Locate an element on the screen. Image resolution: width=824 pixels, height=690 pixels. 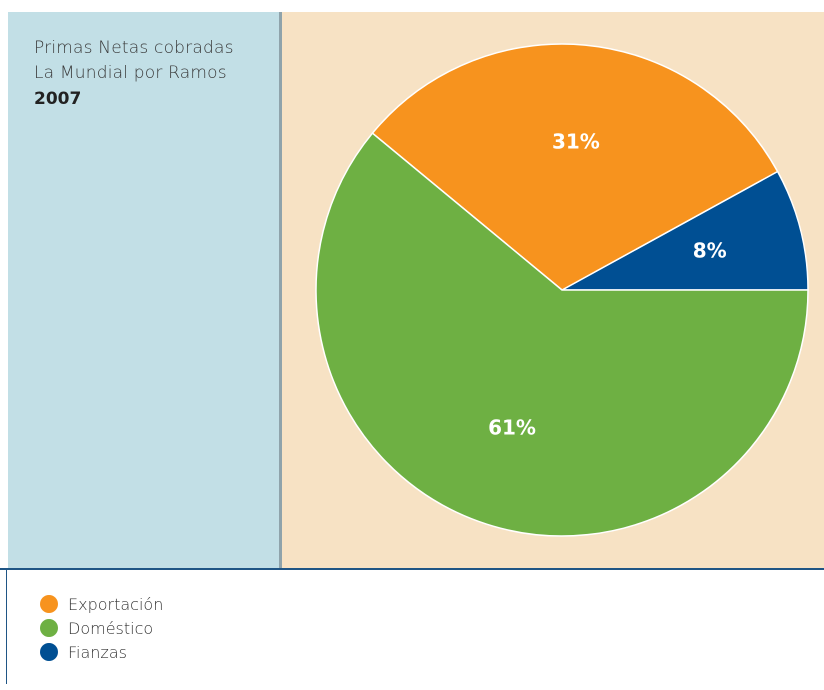
legend-label: Exportación is located at coordinates (116, 604).